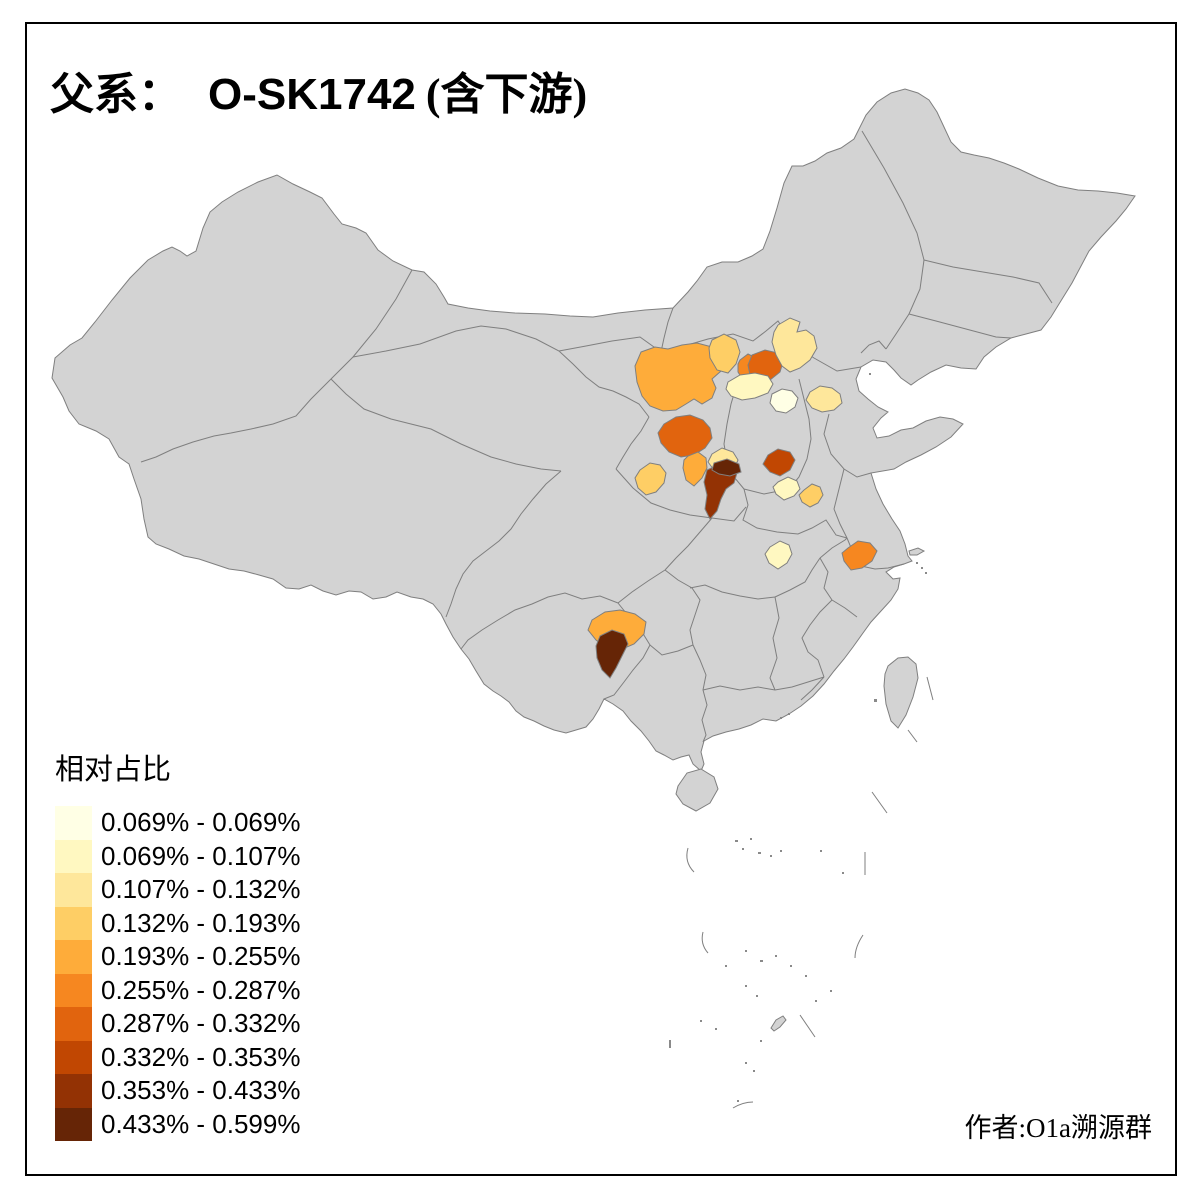 This screenshot has height=1200, width=1200. What do you see at coordinates (732, 498) in the screenshot?
I see `choropleth-regions` at bounding box center [732, 498].